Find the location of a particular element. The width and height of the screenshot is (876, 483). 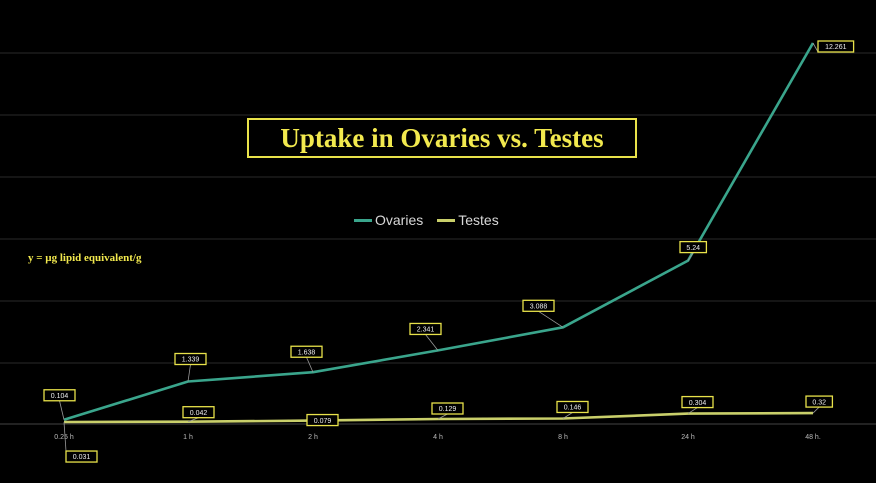

legend-item-ovaries: Ovaries is located at coordinates (388, 220).